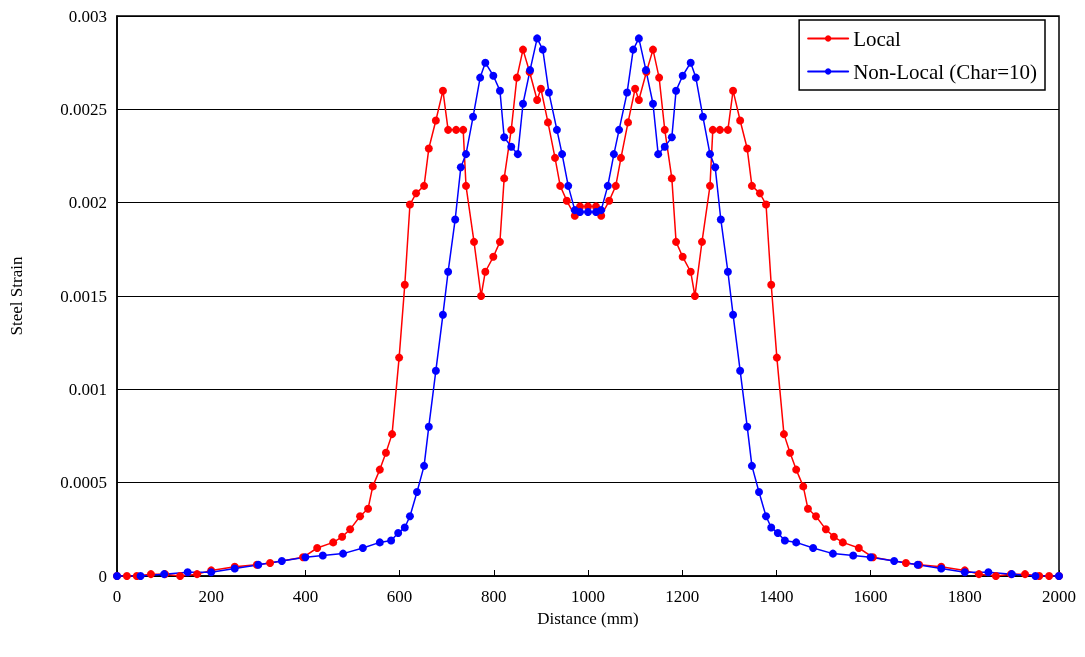 Image resolution: width=1085 pixels, height=657 pixels. I want to click on y-tick-label: 0, so click(102, 576).